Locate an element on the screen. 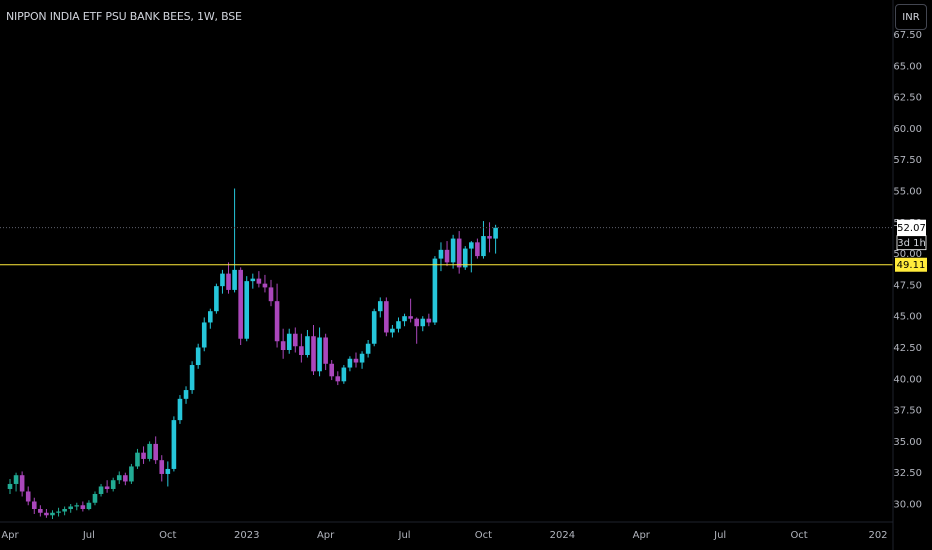 Image resolution: width=932 pixels, height=550 pixels. countdown-label: 3d 1h is located at coordinates (911, 243).